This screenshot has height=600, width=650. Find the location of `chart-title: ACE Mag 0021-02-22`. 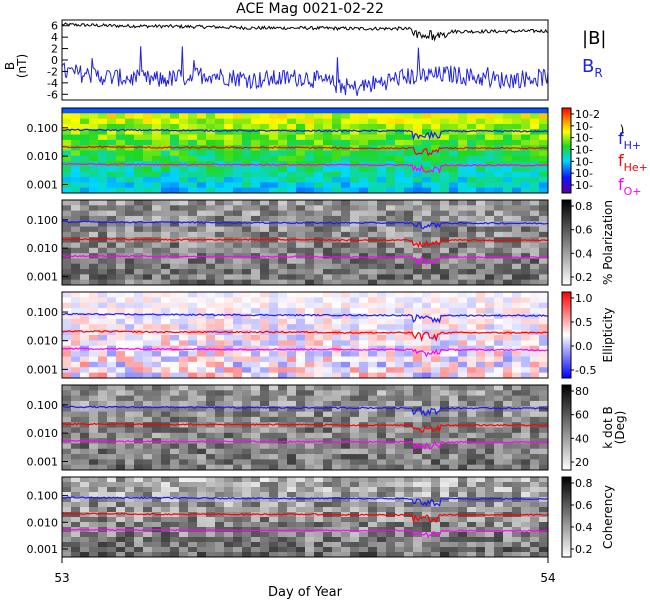

chart-title: ACE Mag 0021-02-22 is located at coordinates (310, 9).